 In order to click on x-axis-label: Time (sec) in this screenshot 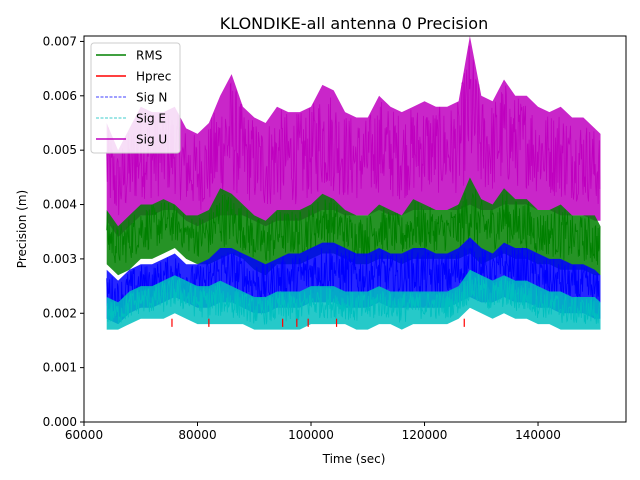, I will do `click(354, 459)`.